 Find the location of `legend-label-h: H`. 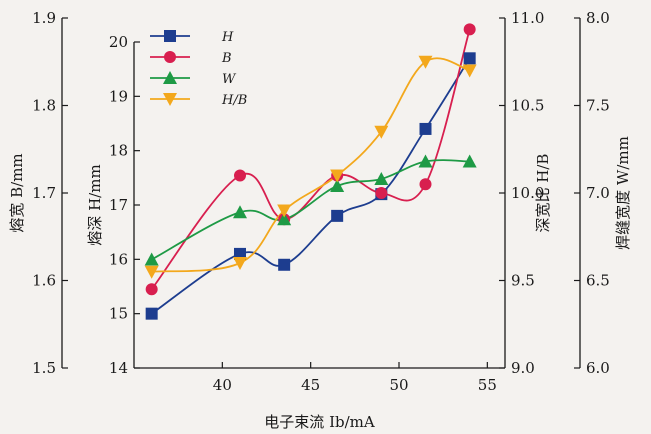

legend-label-h: H is located at coordinates (227, 37).